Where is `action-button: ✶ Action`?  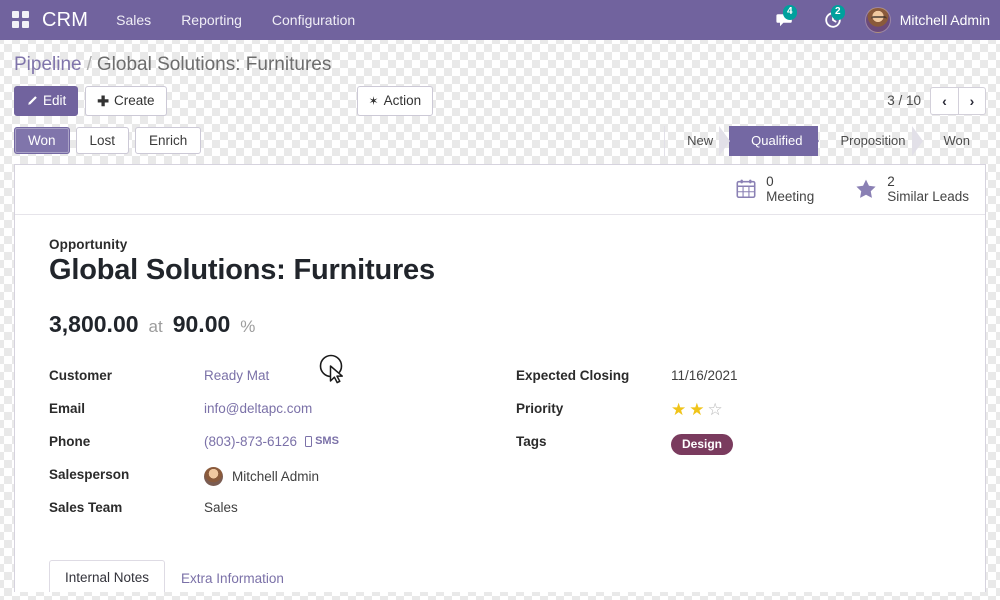 action-button: ✶ Action is located at coordinates (395, 101).